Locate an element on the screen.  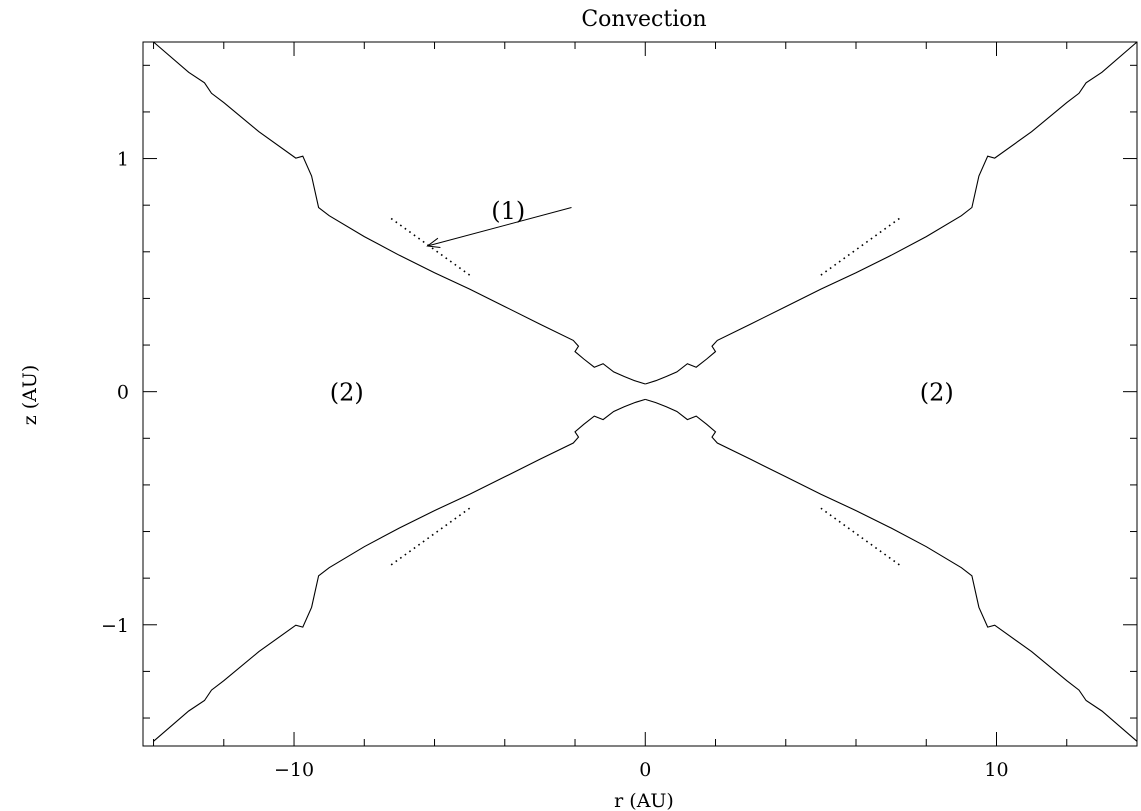
y-tick-label: 0 is located at coordinates (123, 393).